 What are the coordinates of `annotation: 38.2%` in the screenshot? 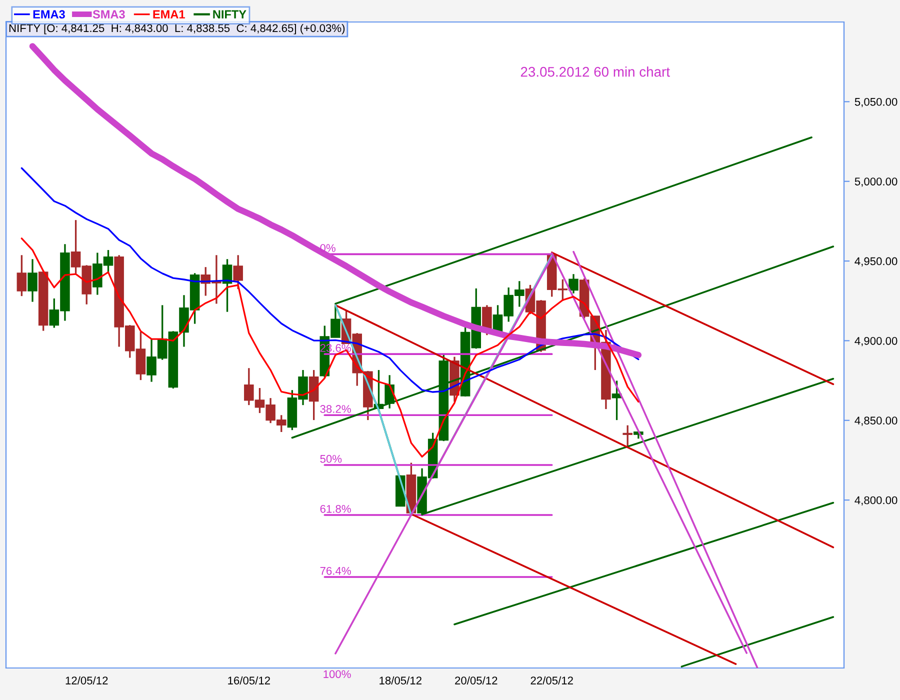 It's located at (335, 409).